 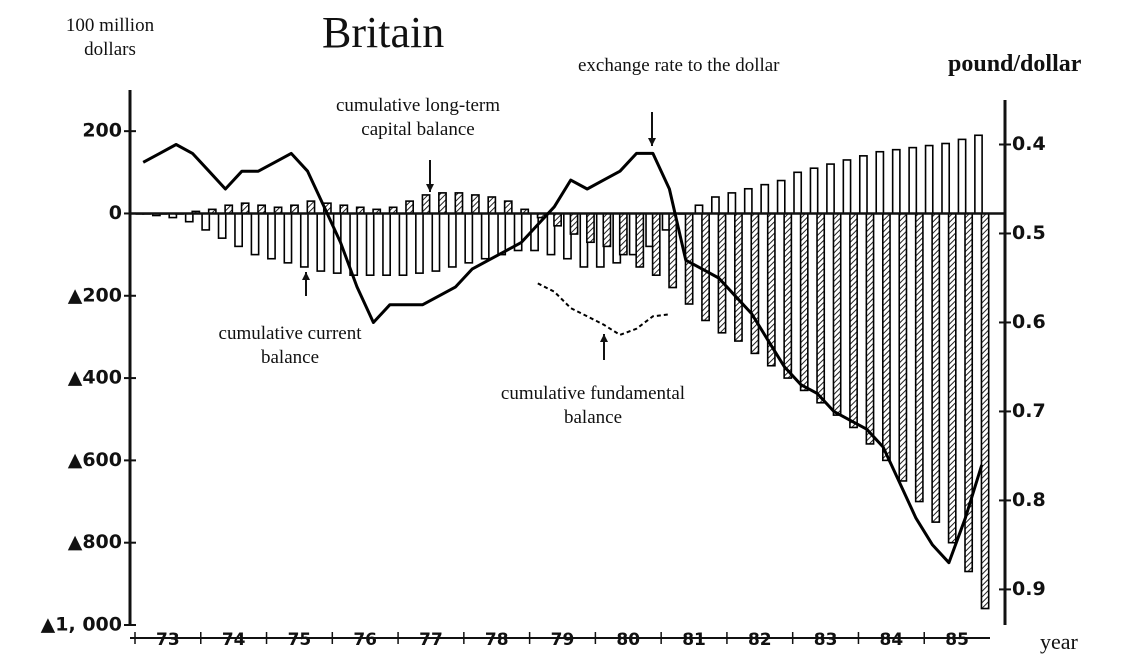 What do you see at coordinates (418, 117) in the screenshot?
I see `annotation: cumulative long-term capital balance` at bounding box center [418, 117].